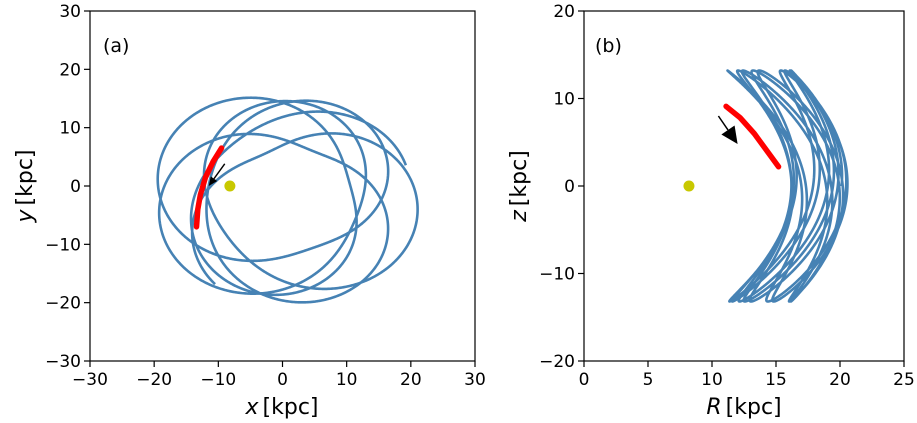  Describe the element at coordinates (713, 407) in the screenshot. I see `panel-b-xlabel-var: R` at that location.